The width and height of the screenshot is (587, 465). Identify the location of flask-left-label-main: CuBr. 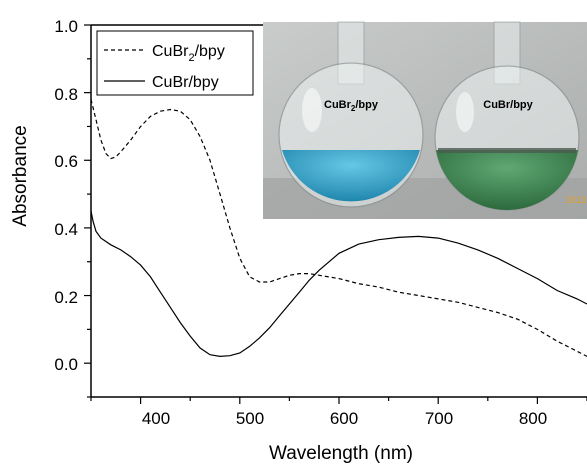
(338, 105).